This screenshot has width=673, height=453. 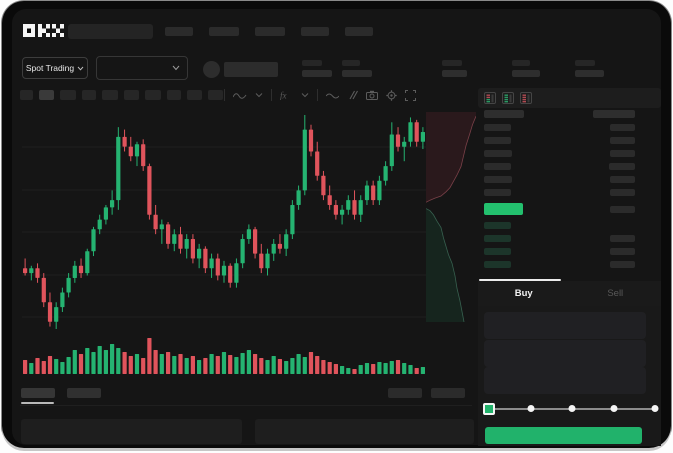 What do you see at coordinates (372, 95) in the screenshot?
I see `camera-icon` at bounding box center [372, 95].